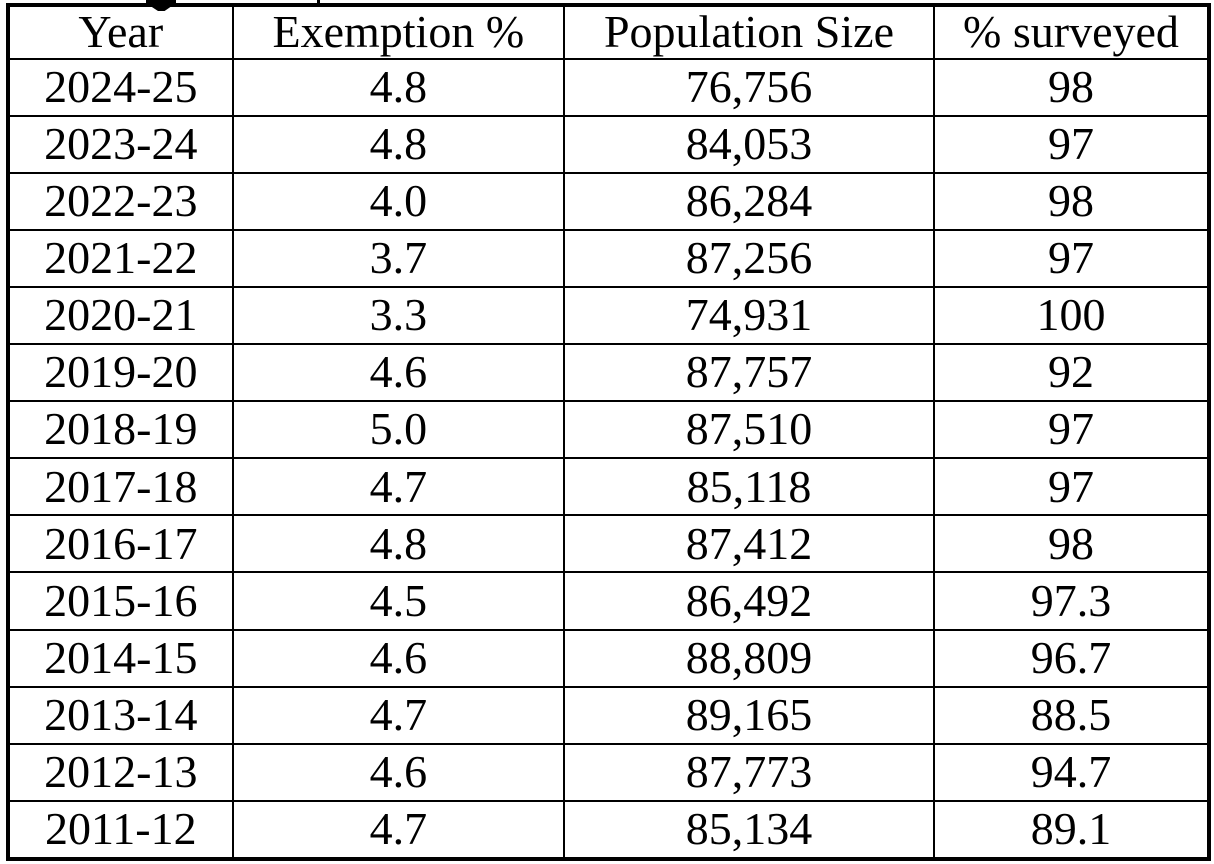 The width and height of the screenshot is (1214, 864). I want to click on cell-exemption: 4.0, so click(398, 201).